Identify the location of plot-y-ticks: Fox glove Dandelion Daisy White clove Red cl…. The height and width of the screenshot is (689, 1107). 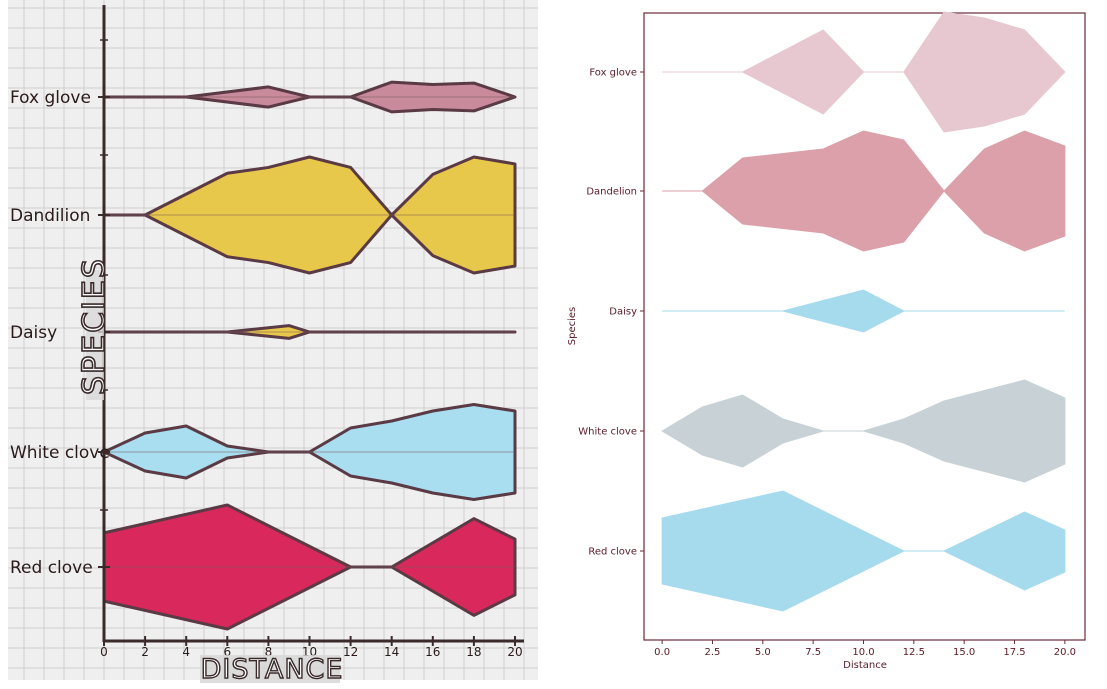
(611, 313).